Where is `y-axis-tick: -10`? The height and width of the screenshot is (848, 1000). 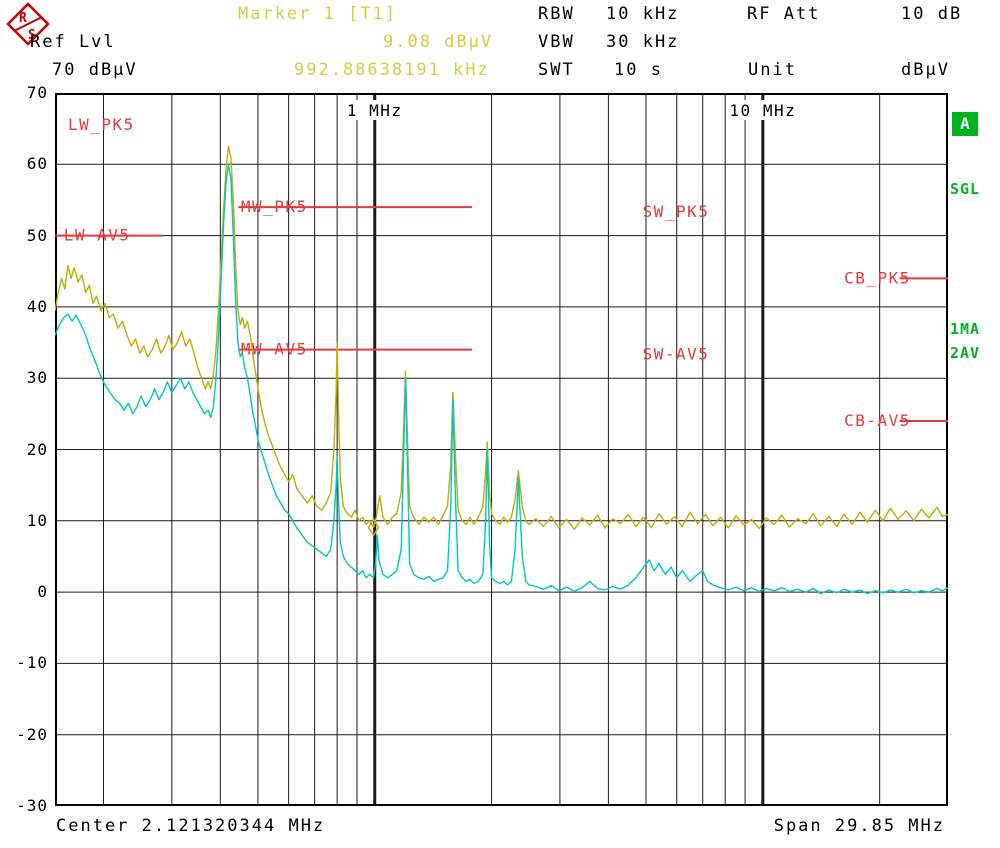 y-axis-tick: -10 is located at coordinates (32, 663).